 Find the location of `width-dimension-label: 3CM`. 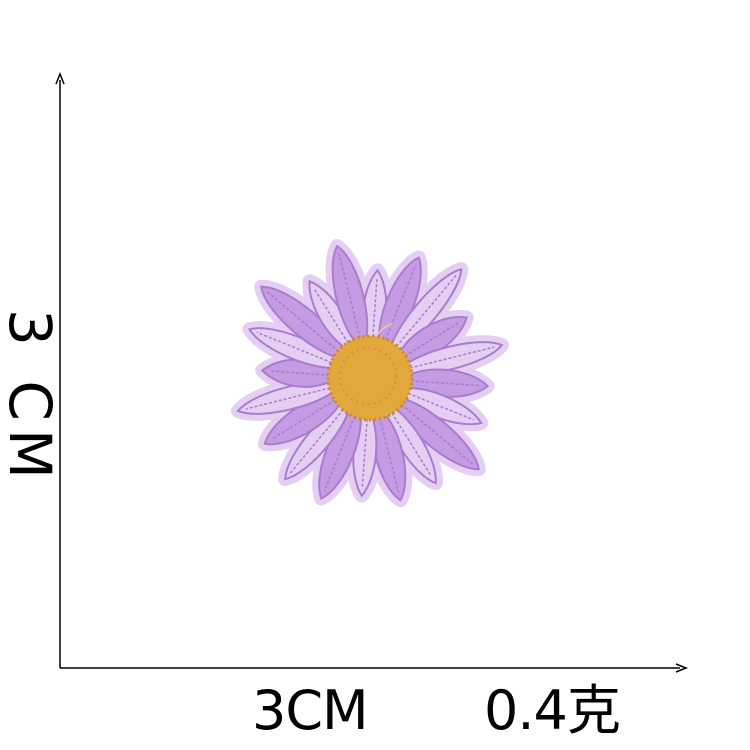

width-dimension-label: 3CM is located at coordinates (310, 710).